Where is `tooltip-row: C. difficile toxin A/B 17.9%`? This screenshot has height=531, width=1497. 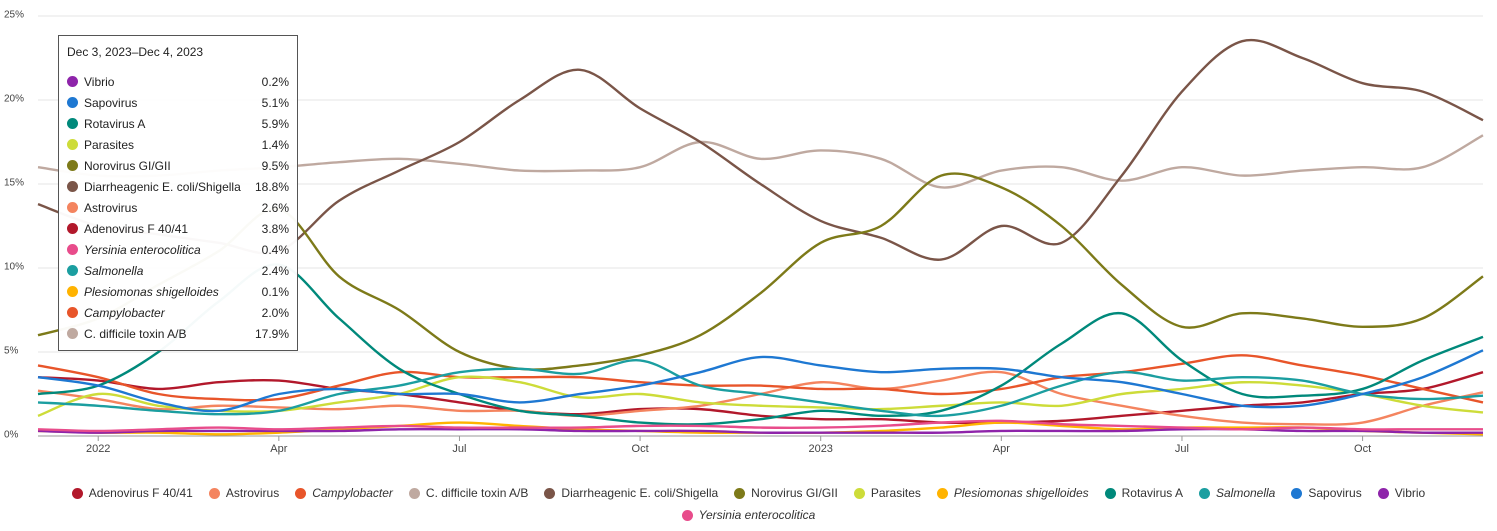 tooltip-row: C. difficile toxin A/B 17.9% is located at coordinates (178, 333).